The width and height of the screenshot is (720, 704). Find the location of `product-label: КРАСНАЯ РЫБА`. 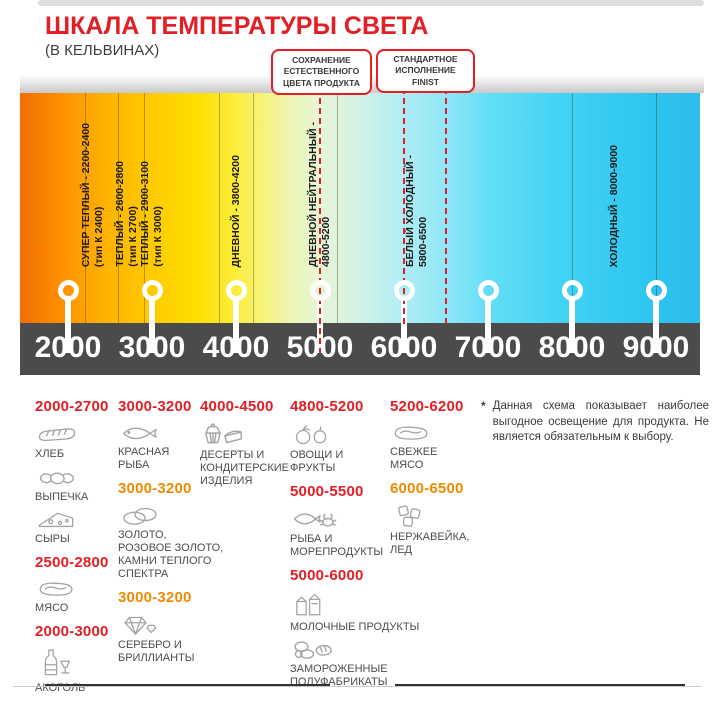

product-label: КРАСНАЯ РЫБА is located at coordinates (144, 458).